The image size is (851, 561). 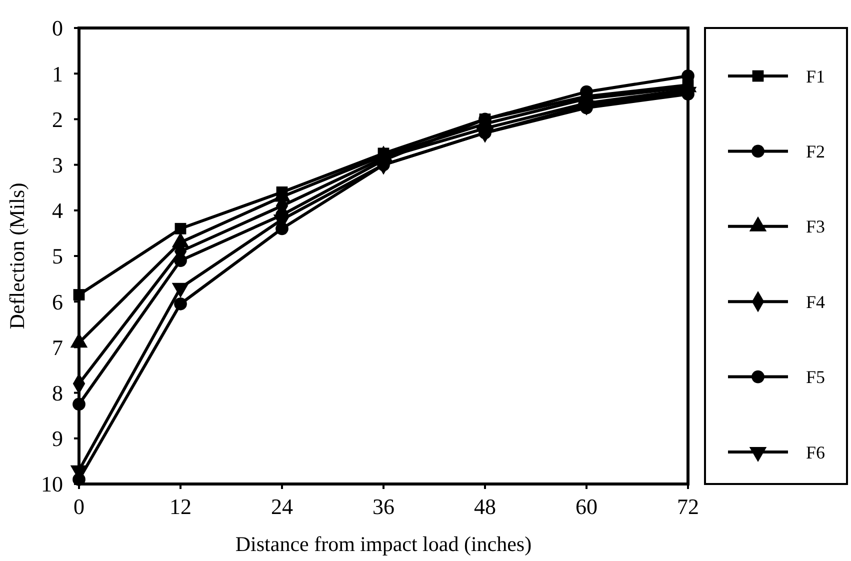 I want to click on legend-label: F4, so click(x=816, y=302).